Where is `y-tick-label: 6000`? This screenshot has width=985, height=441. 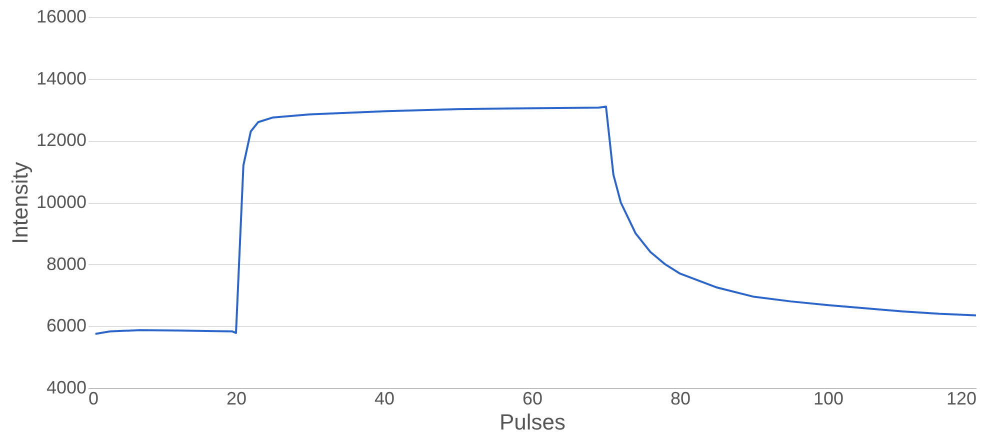 y-tick-label: 6000 is located at coordinates (66, 326).